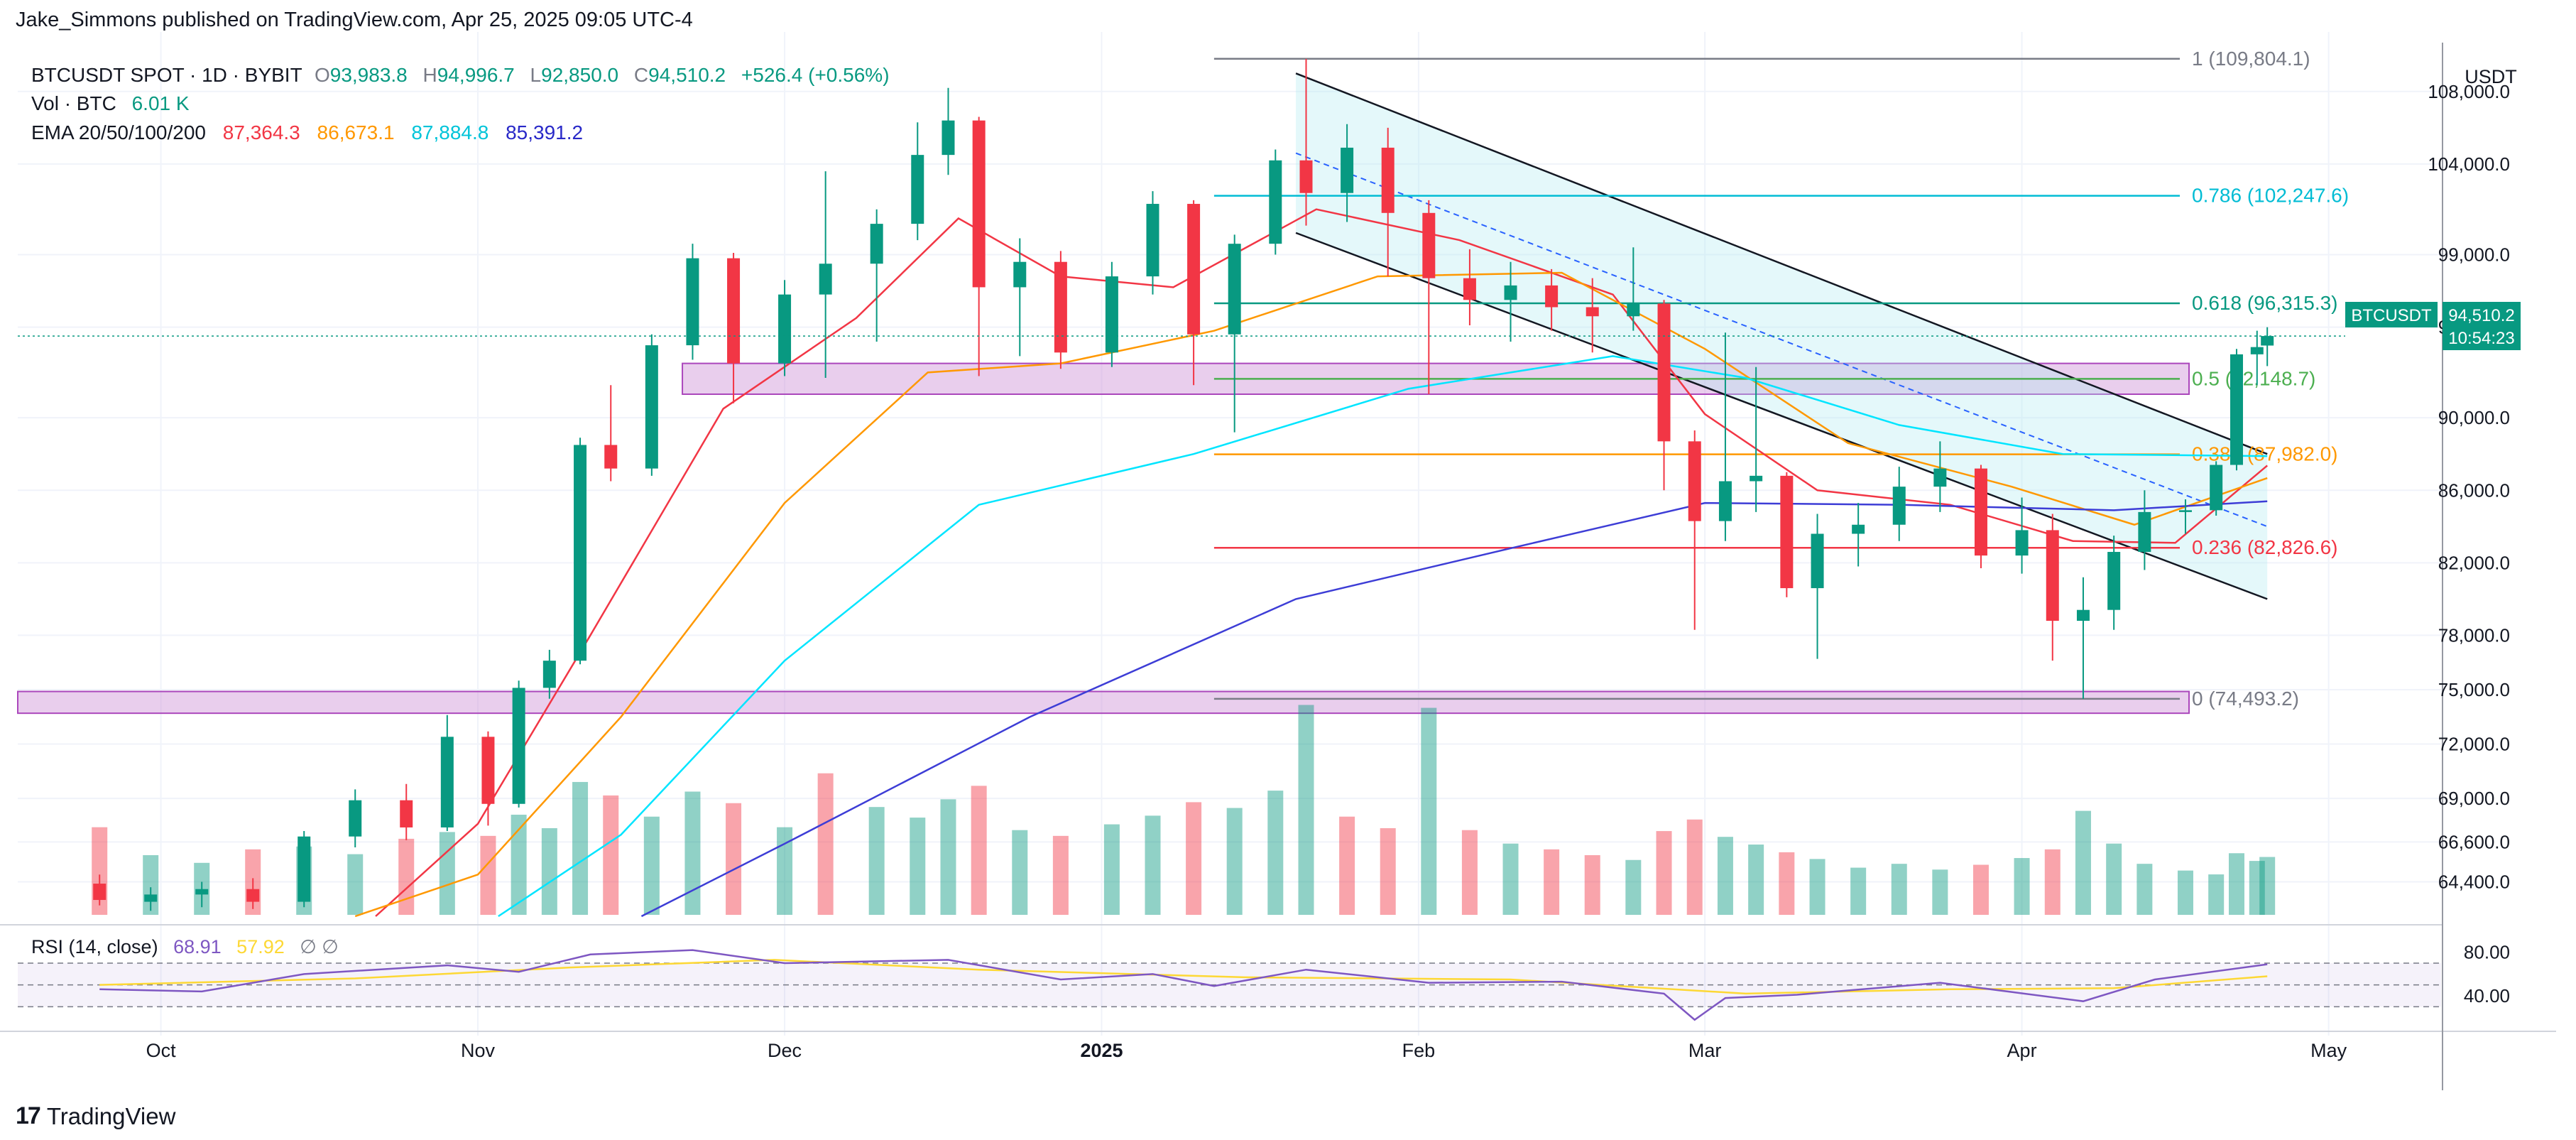  What do you see at coordinates (687, 75) in the screenshot?
I see `legend-close: 94,510.2` at bounding box center [687, 75].